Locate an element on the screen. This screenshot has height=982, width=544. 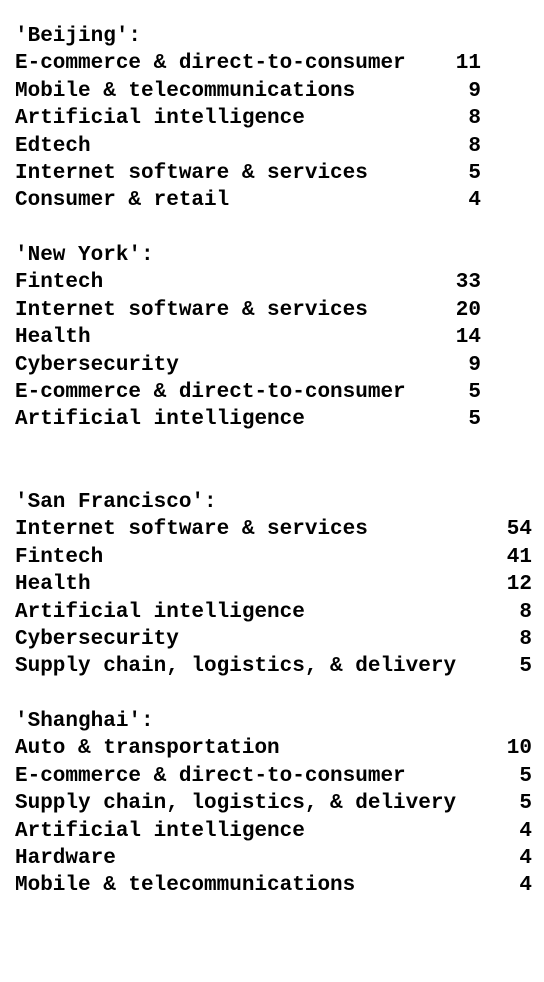
item-label: Consumer & retail is located at coordinates (122, 201).